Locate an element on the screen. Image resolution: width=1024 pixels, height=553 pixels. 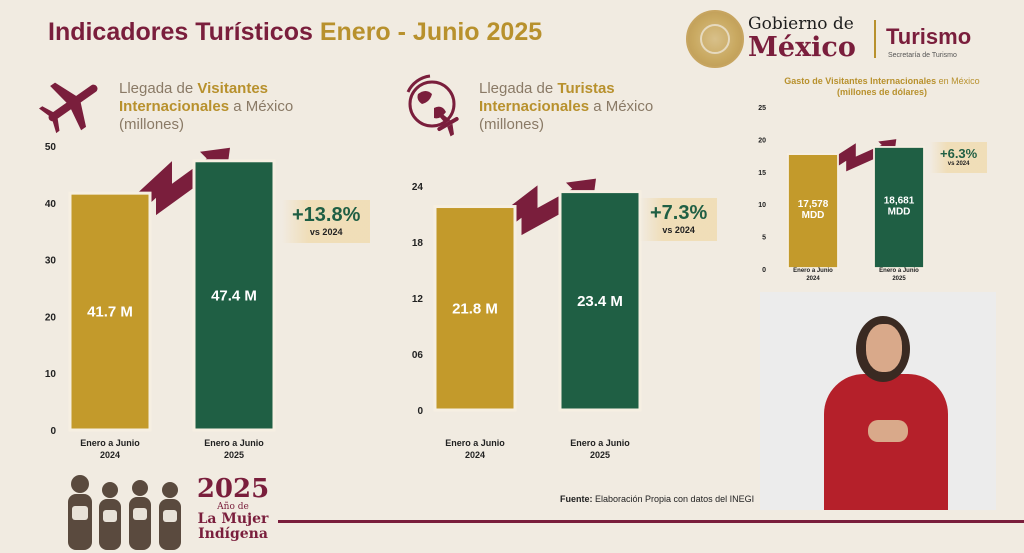
turistas-title-bold: Turistas is located at coordinates (586, 88).